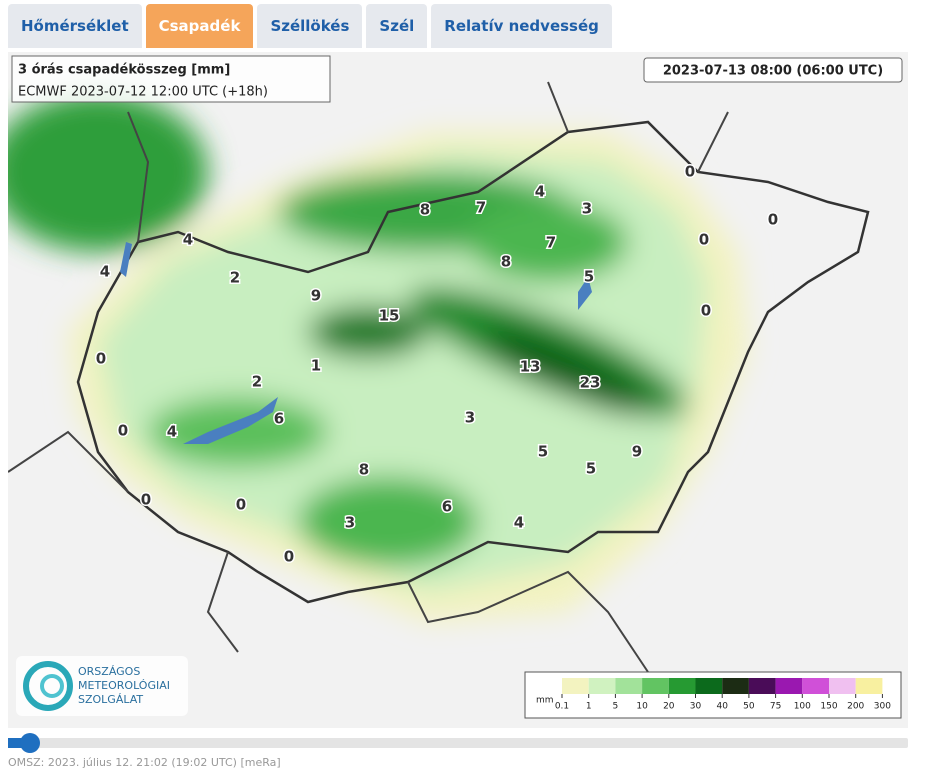 The image size is (938, 769). Describe the element at coordinates (802, 707) in the screenshot. I see `legend-tick-label: 100` at that location.